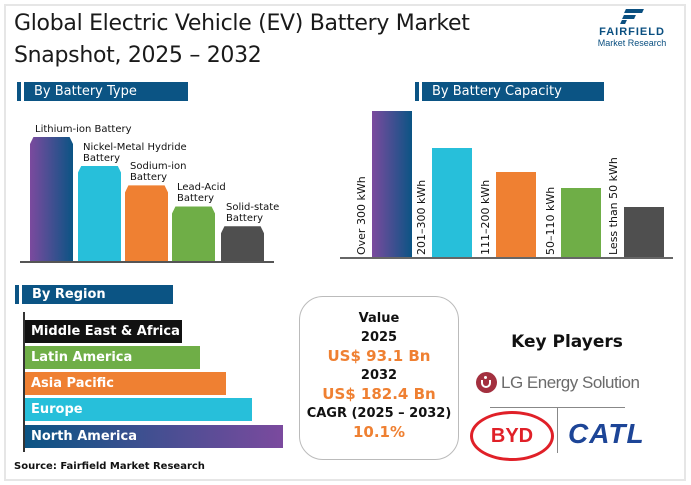  What do you see at coordinates (606, 433) in the screenshot?
I see `catl-logo: CATL` at bounding box center [606, 433].